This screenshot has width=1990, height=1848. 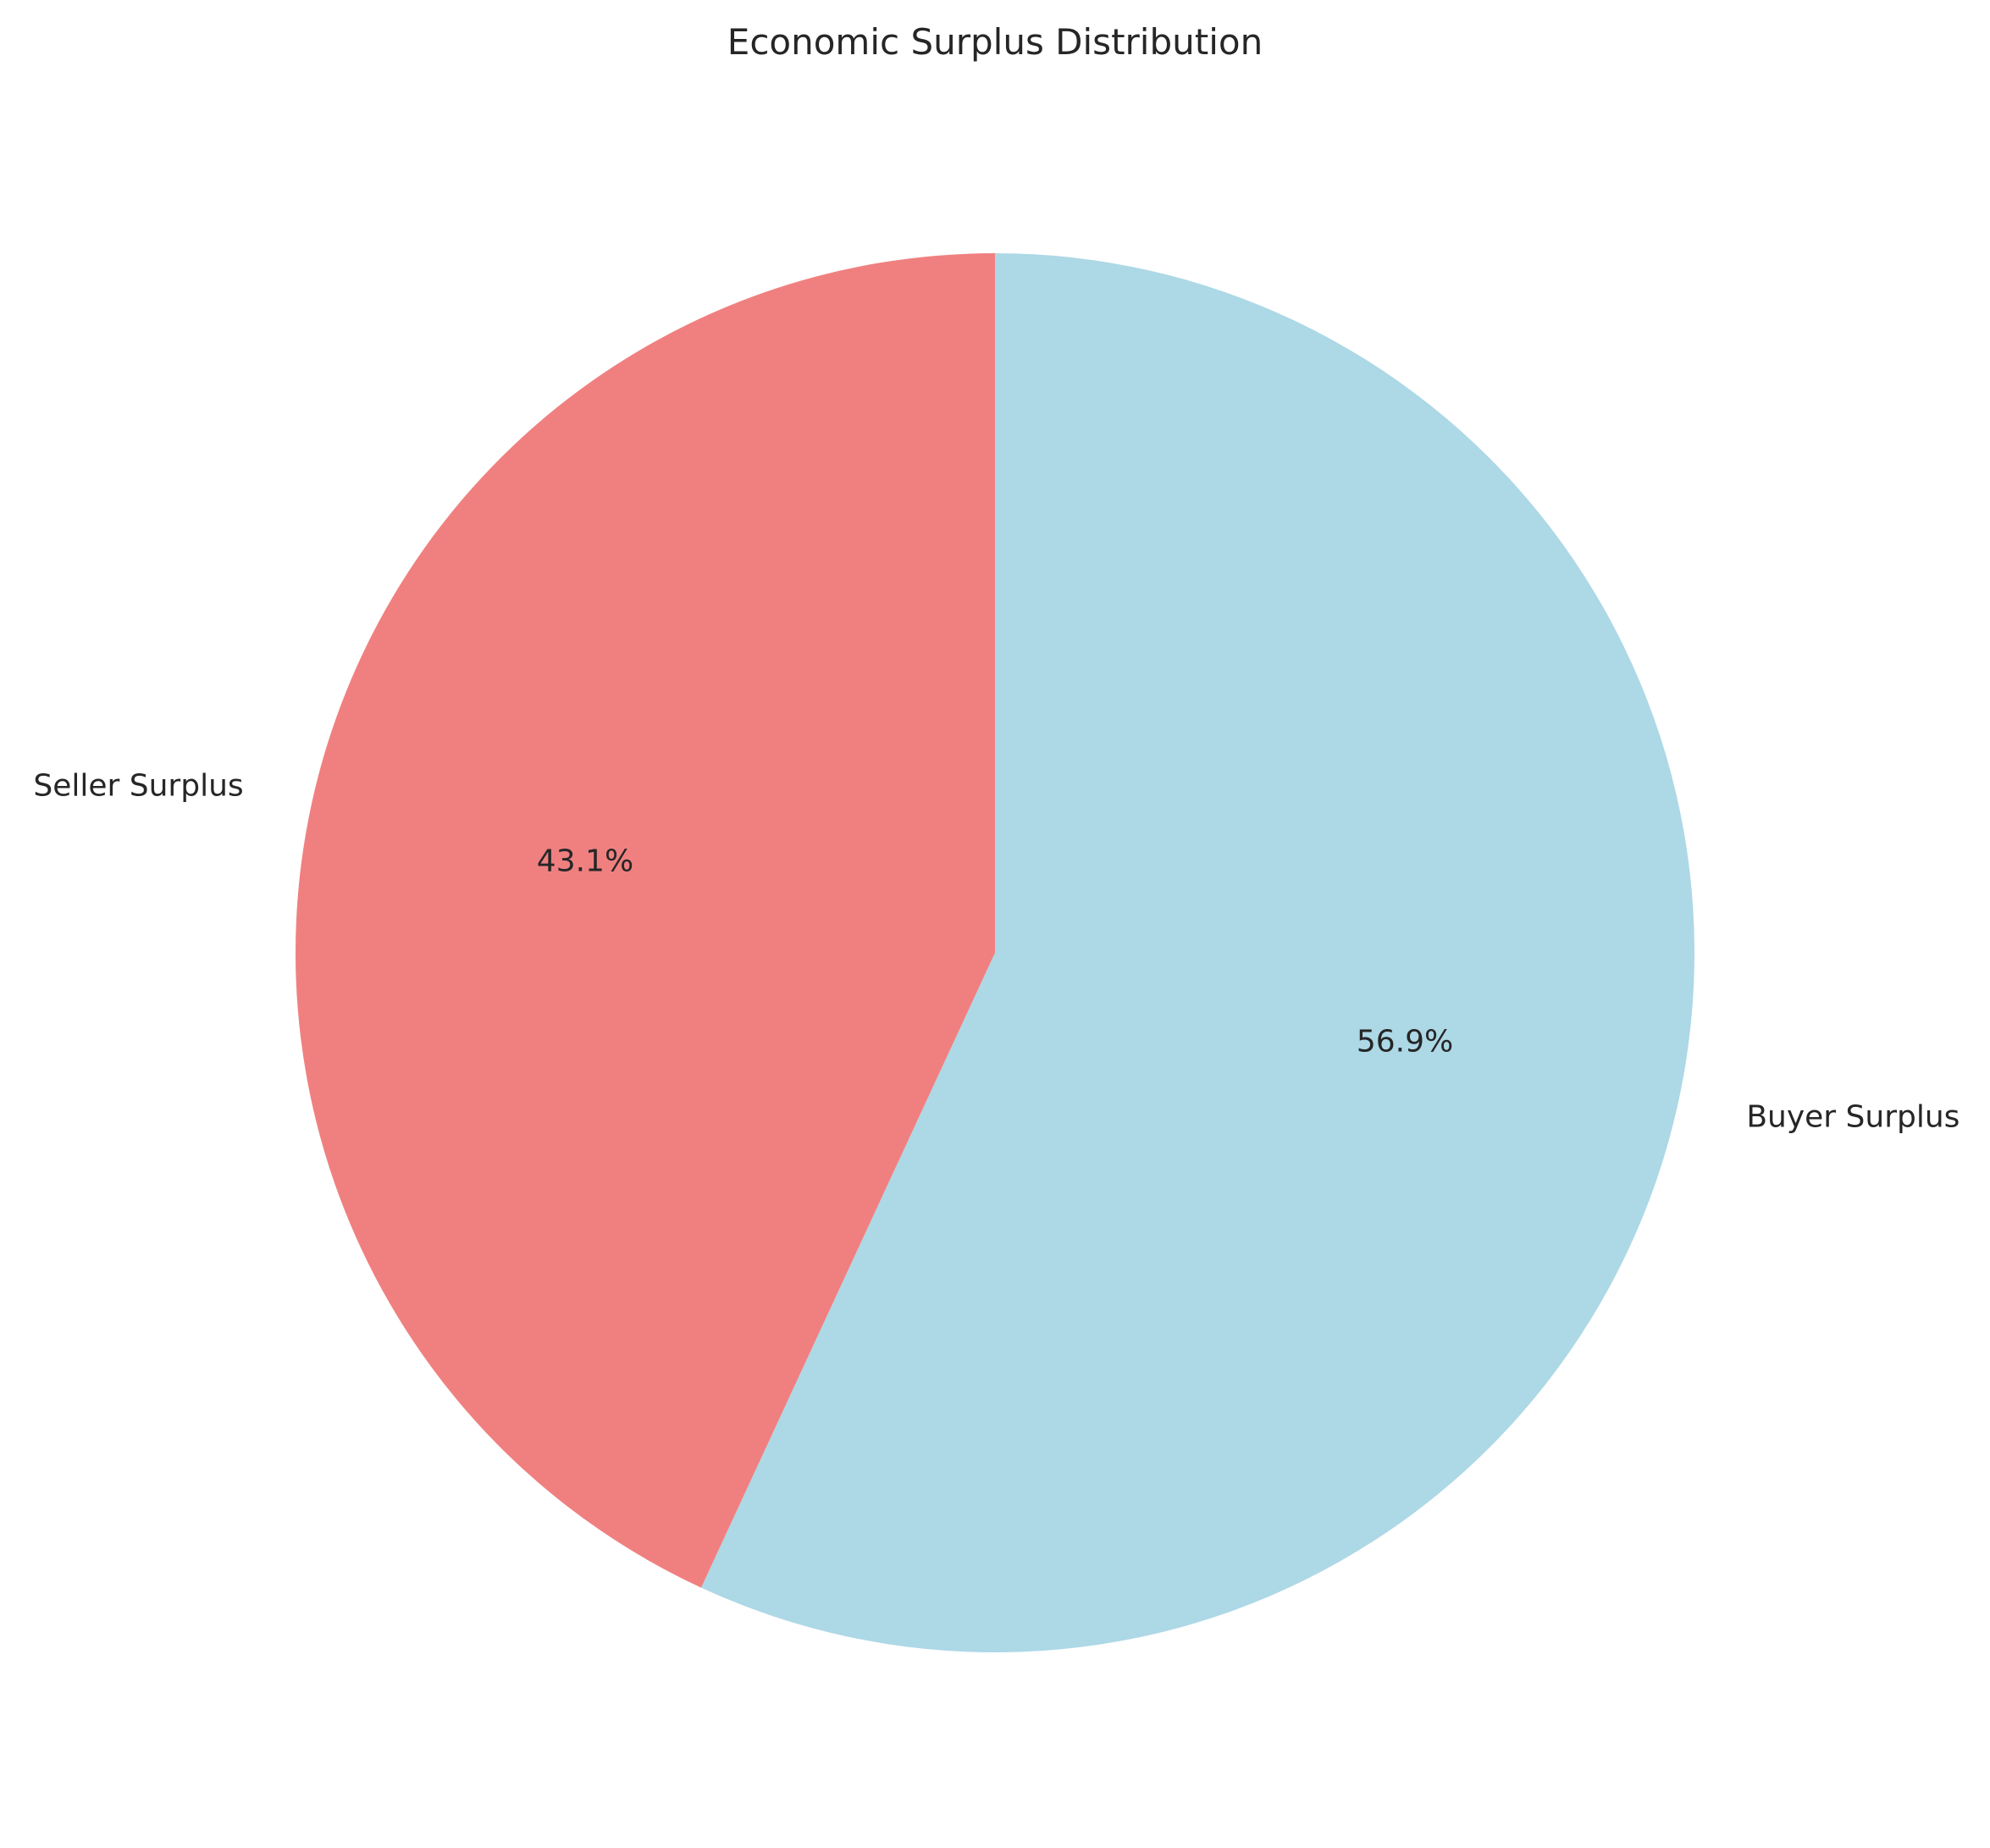 I want to click on slice-percent-seller-surplus: 43.1%, so click(x=585, y=861).